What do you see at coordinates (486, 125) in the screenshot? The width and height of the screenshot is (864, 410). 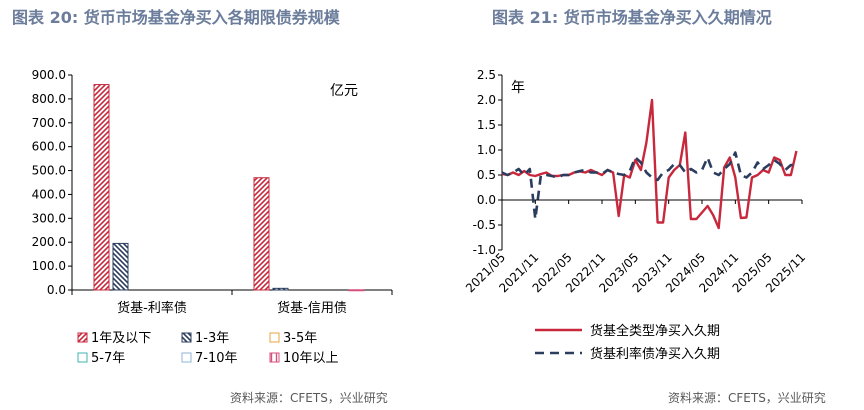 I see `y-tick-label: 1.5` at bounding box center [486, 125].